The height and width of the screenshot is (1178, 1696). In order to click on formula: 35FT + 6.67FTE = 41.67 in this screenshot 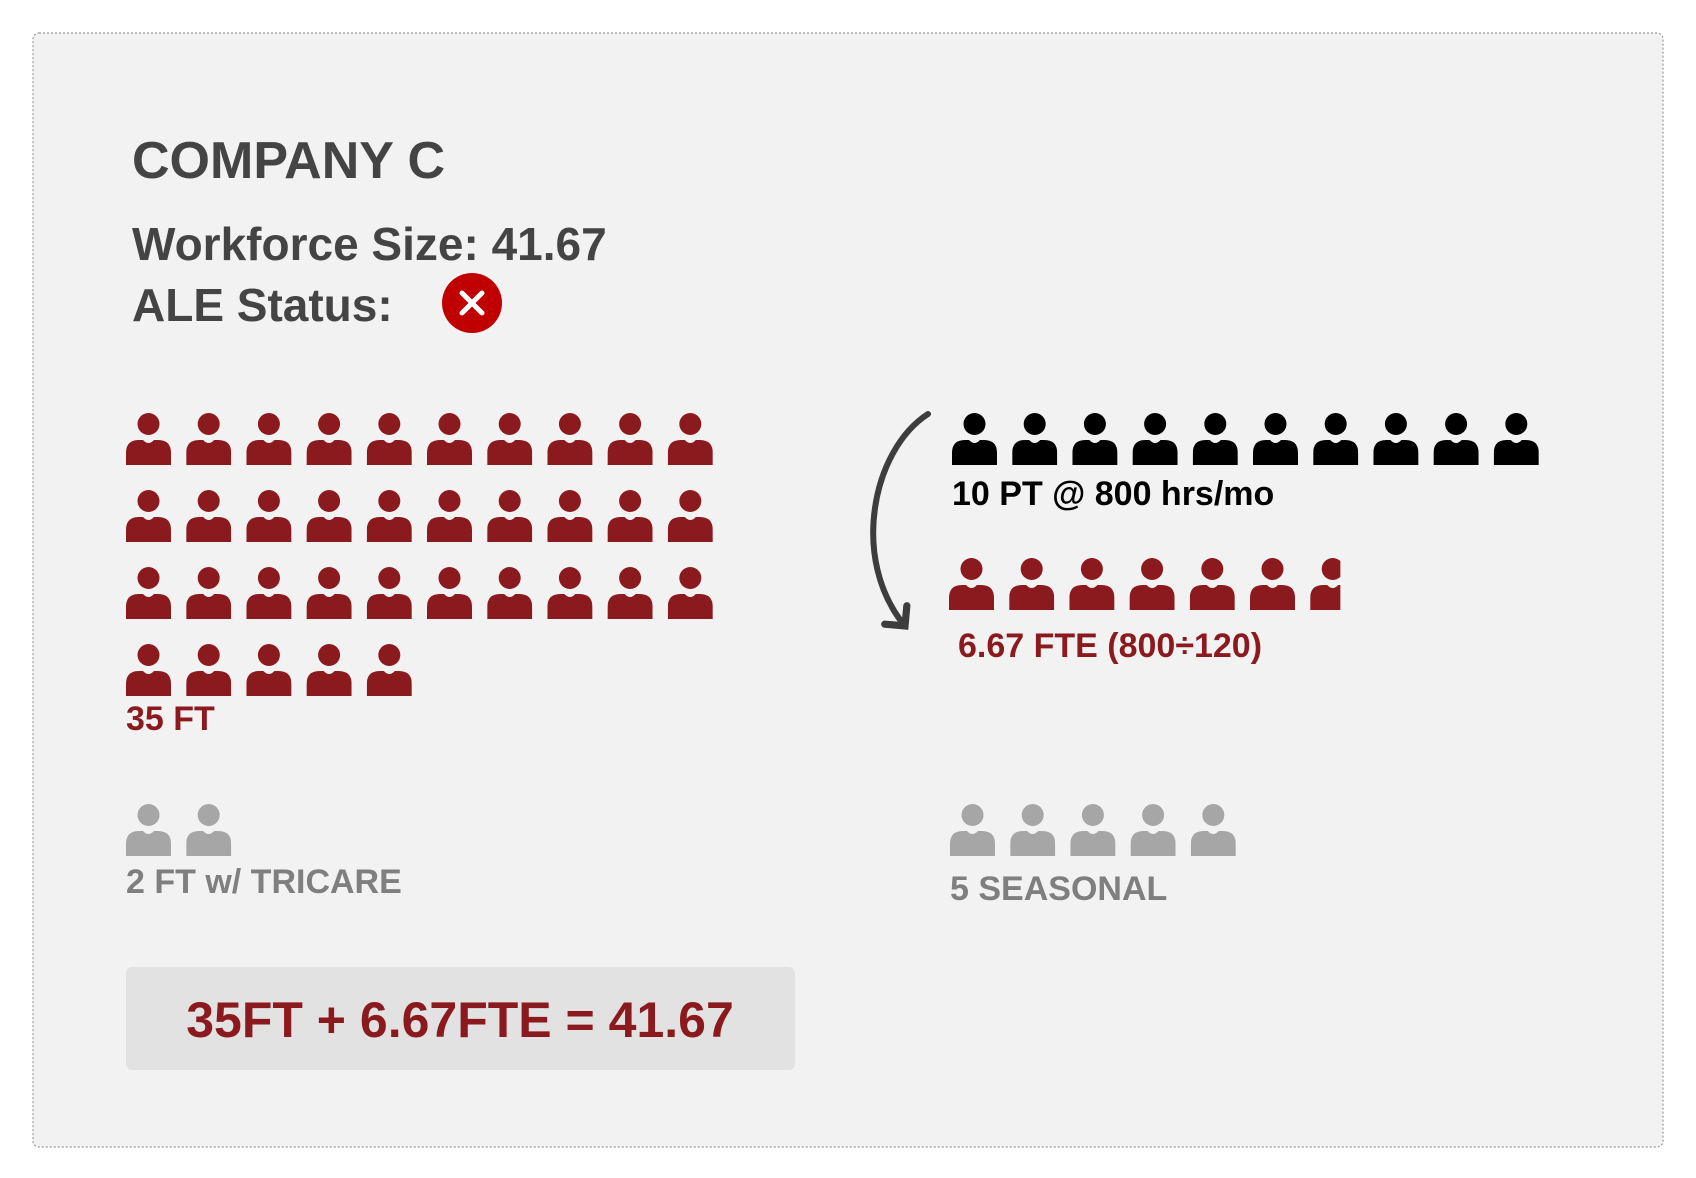, I will do `click(460, 1020)`.